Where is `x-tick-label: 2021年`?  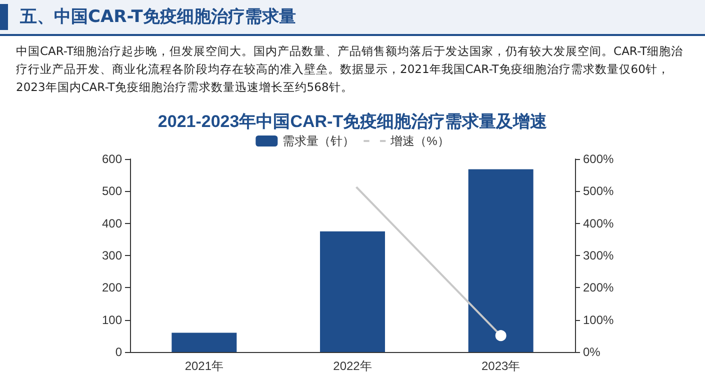
x-tick-label: 2021年 is located at coordinates (204, 366).